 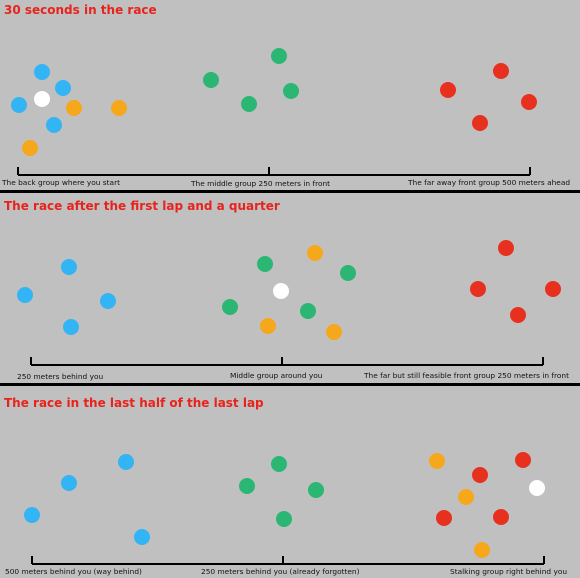 What do you see at coordinates (61, 182) in the screenshot?
I see `caption-back-group: The back group where you start` at bounding box center [61, 182].